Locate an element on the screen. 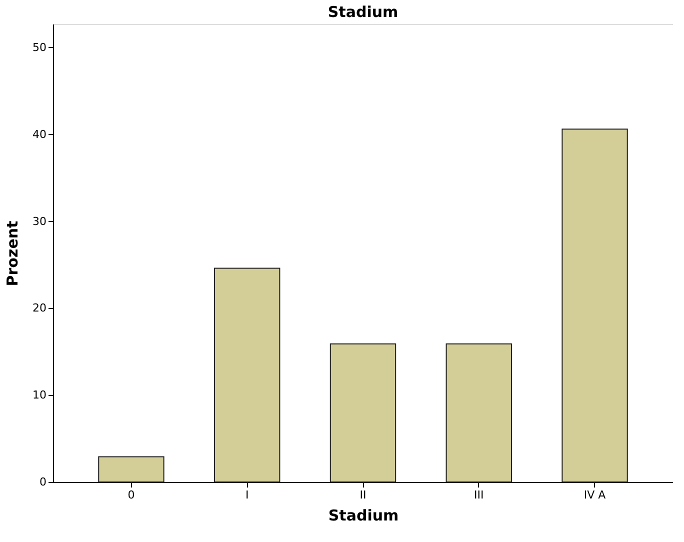  y-axis-title: Prozent is located at coordinates (13, 253).